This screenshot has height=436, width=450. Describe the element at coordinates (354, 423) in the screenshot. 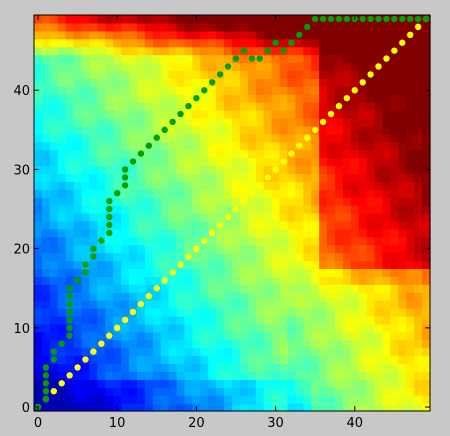

I see `x-tick-label: 40` at that location.